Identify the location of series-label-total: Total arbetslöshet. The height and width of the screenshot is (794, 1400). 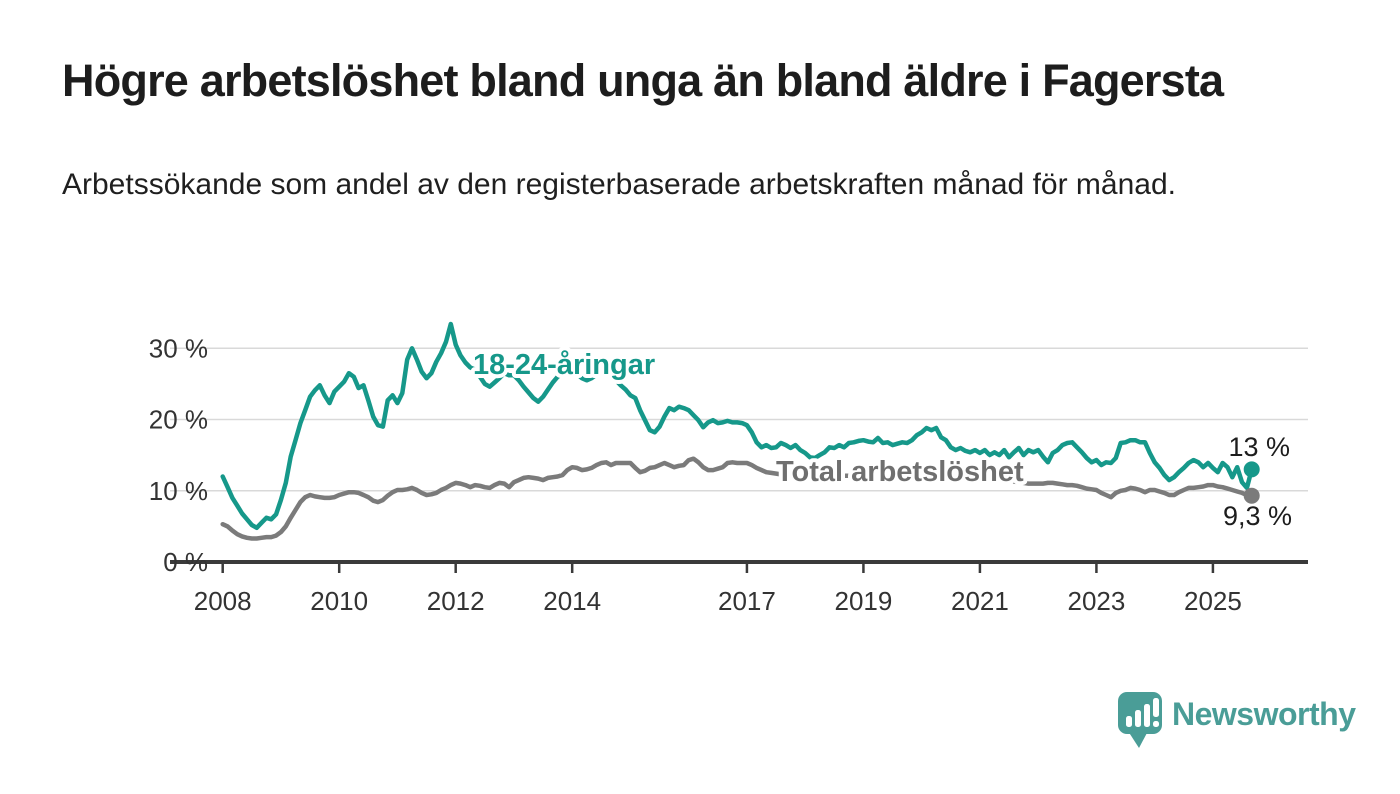
(900, 472).